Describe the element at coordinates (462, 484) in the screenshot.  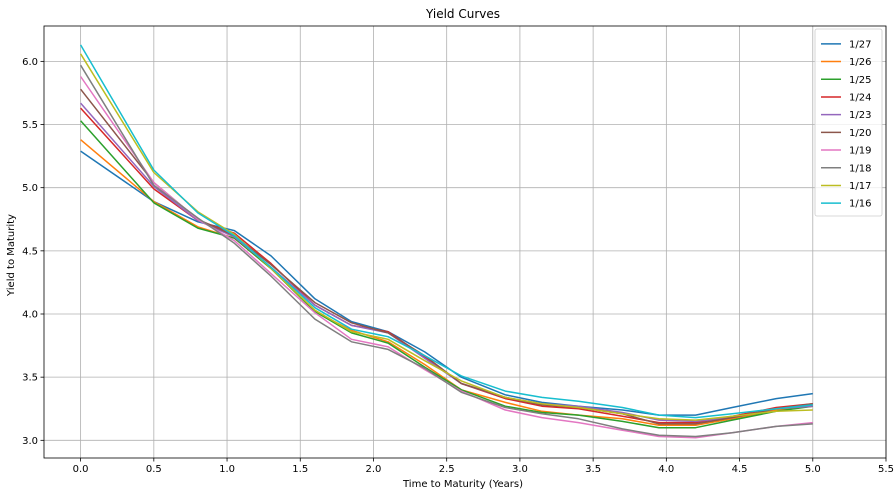
I see `x-axis-title: Time to Maturity (Years)` at that location.